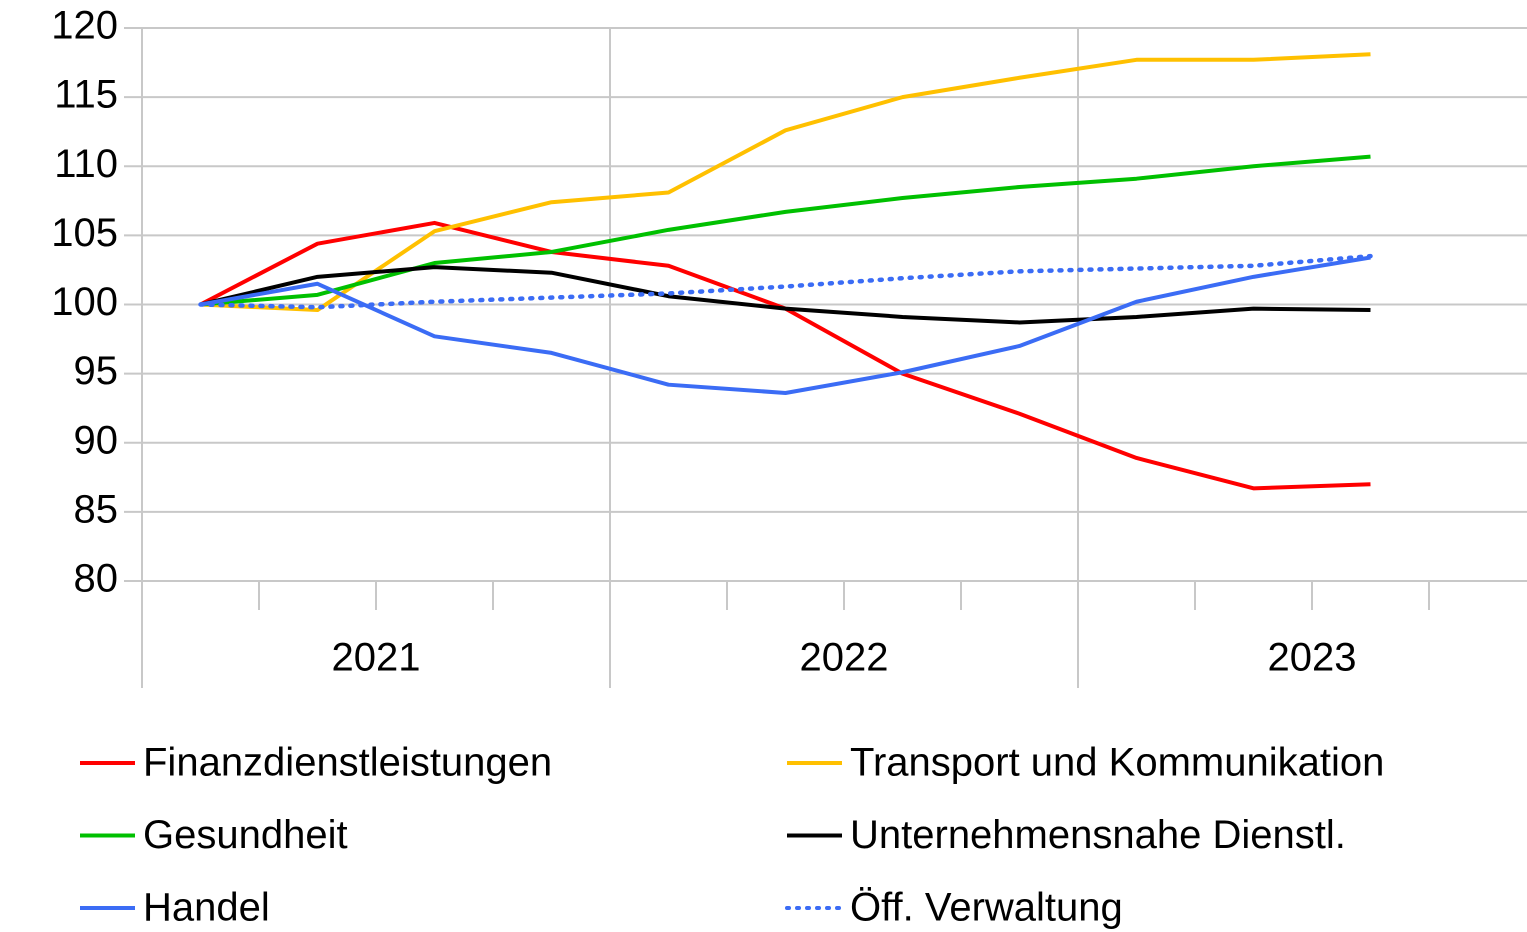 The image size is (1527, 932). What do you see at coordinates (347, 763) in the screenshot?
I see `legend-label: Finanzdienstleistungen` at bounding box center [347, 763].